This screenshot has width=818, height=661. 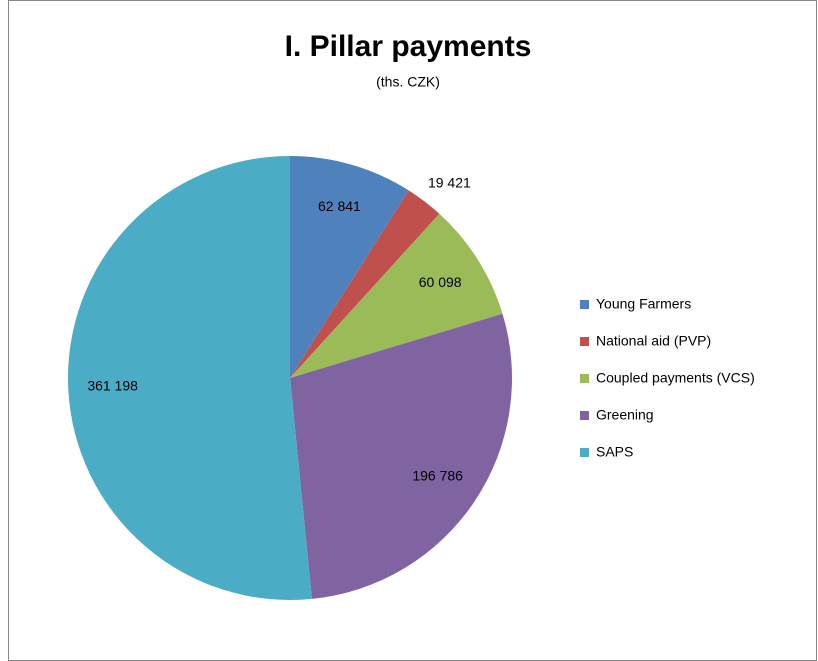 What do you see at coordinates (440, 282) in the screenshot?
I see `data-label: 60 098` at bounding box center [440, 282].